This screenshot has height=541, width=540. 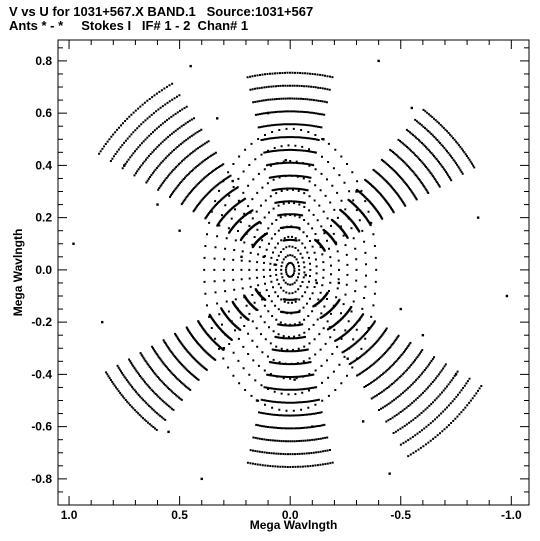 What do you see at coordinates (129, 25) in the screenshot?
I see `plot-title-line2: Ants * - * Stokes I IF# 1 - 2 Chan# 1` at bounding box center [129, 25].